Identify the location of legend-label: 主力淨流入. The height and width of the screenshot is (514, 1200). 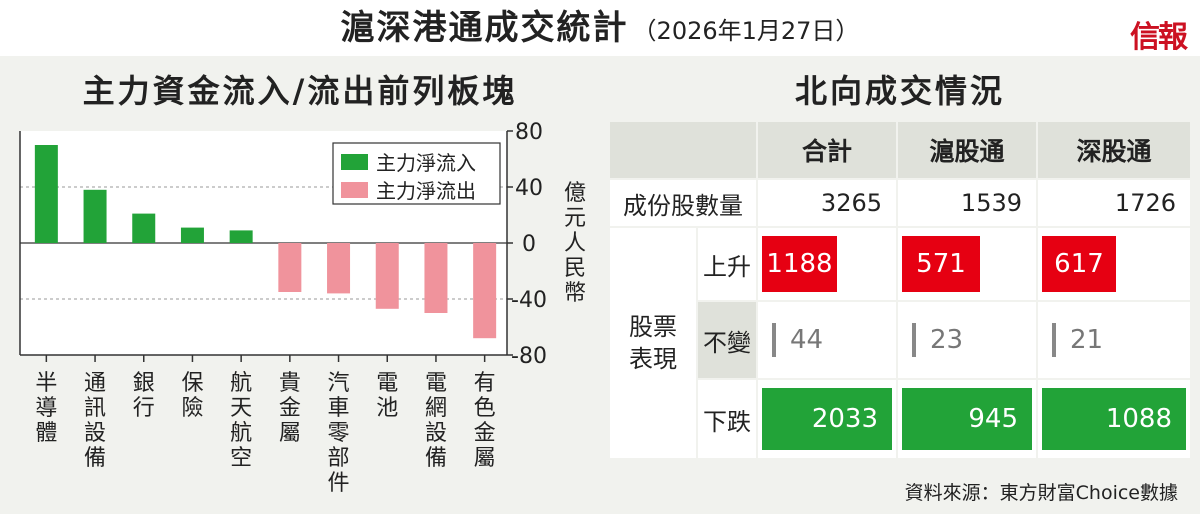
(426, 163).